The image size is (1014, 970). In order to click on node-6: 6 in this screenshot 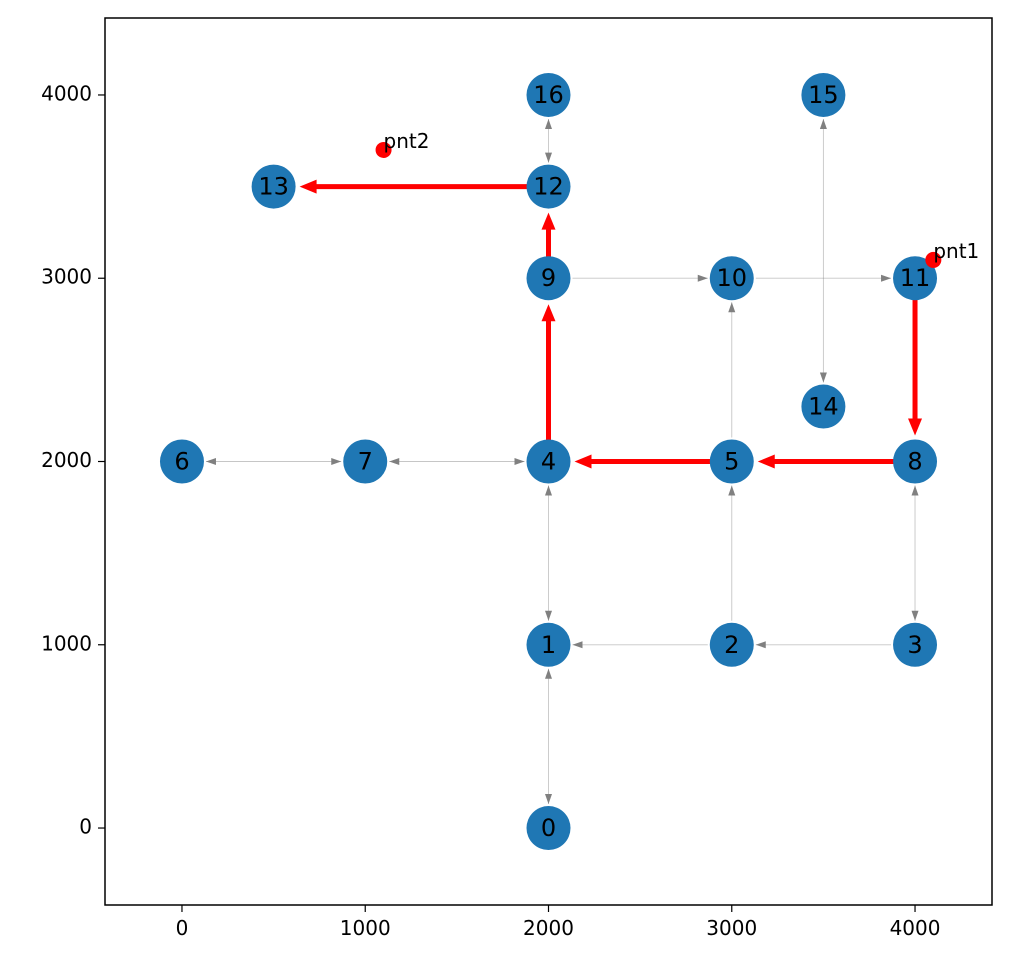, I will do `click(181, 461)`.